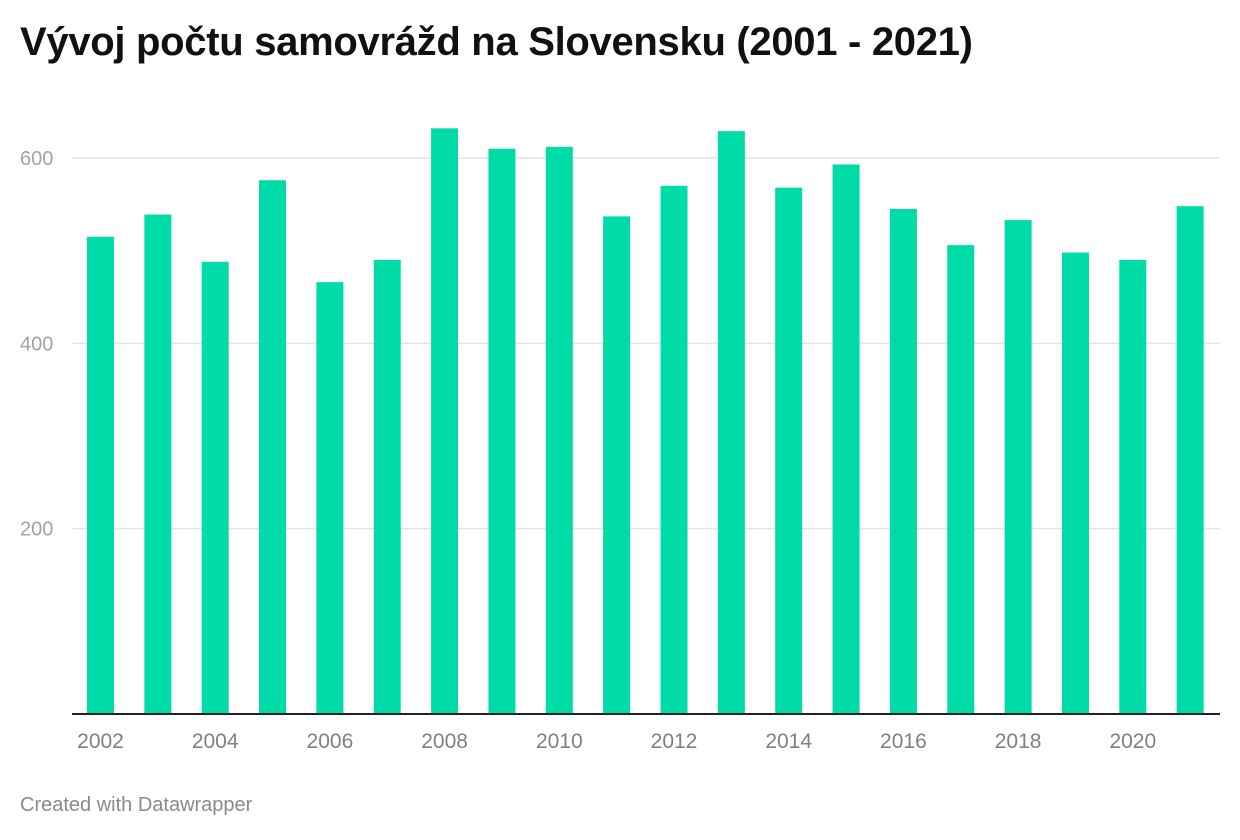 This screenshot has height=840, width=1240. I want to click on x-tick-label-2012: 2012, so click(674, 741).